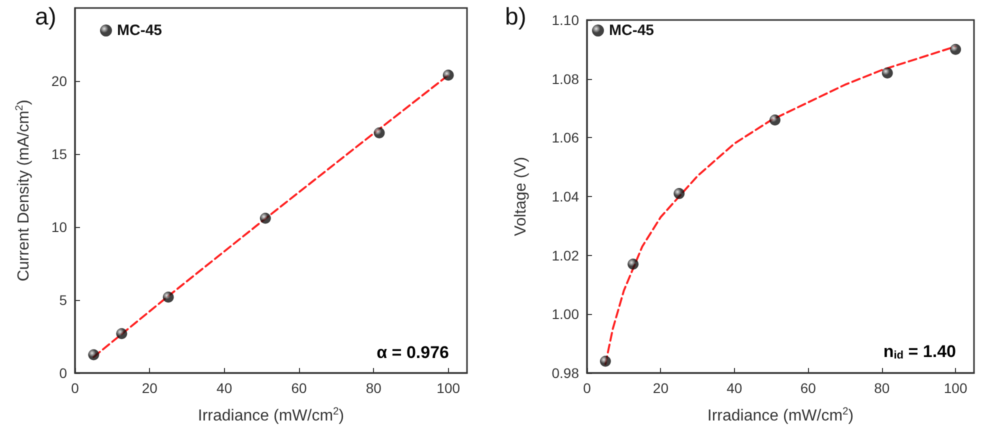  What do you see at coordinates (566, 20) in the screenshot?
I see `y-tick-label: 1.10` at bounding box center [566, 20].